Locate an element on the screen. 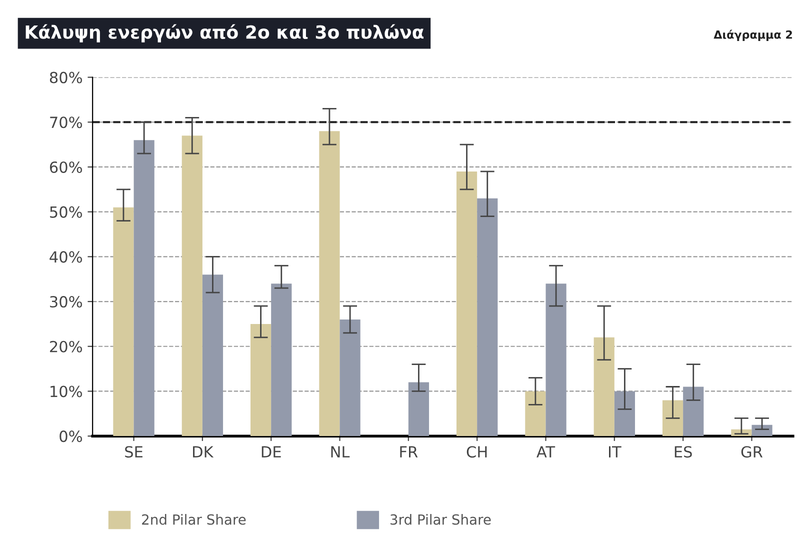 The image size is (805, 552). x-tick-label: DK is located at coordinates (203, 452).